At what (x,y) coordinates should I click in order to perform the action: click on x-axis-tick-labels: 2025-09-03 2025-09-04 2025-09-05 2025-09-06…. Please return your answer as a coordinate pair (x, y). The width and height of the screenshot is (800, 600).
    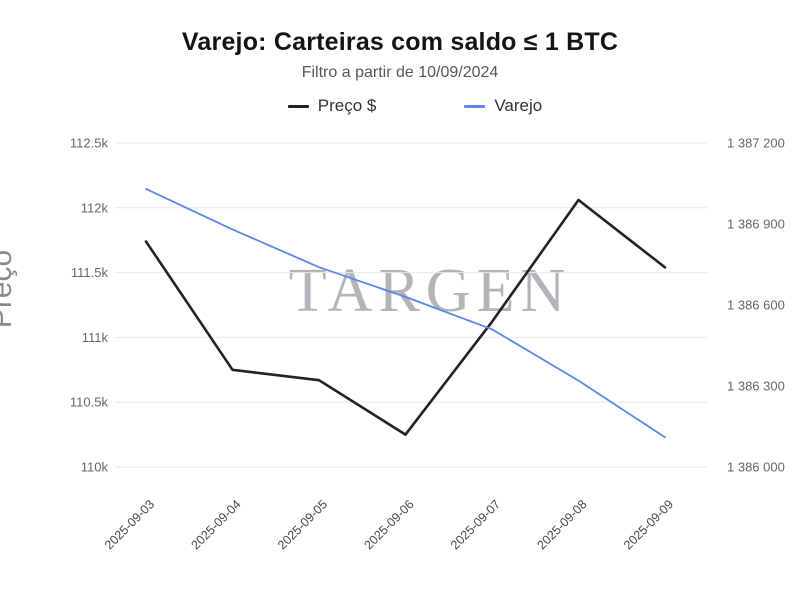
    Looking at the image, I should click on (389, 524).